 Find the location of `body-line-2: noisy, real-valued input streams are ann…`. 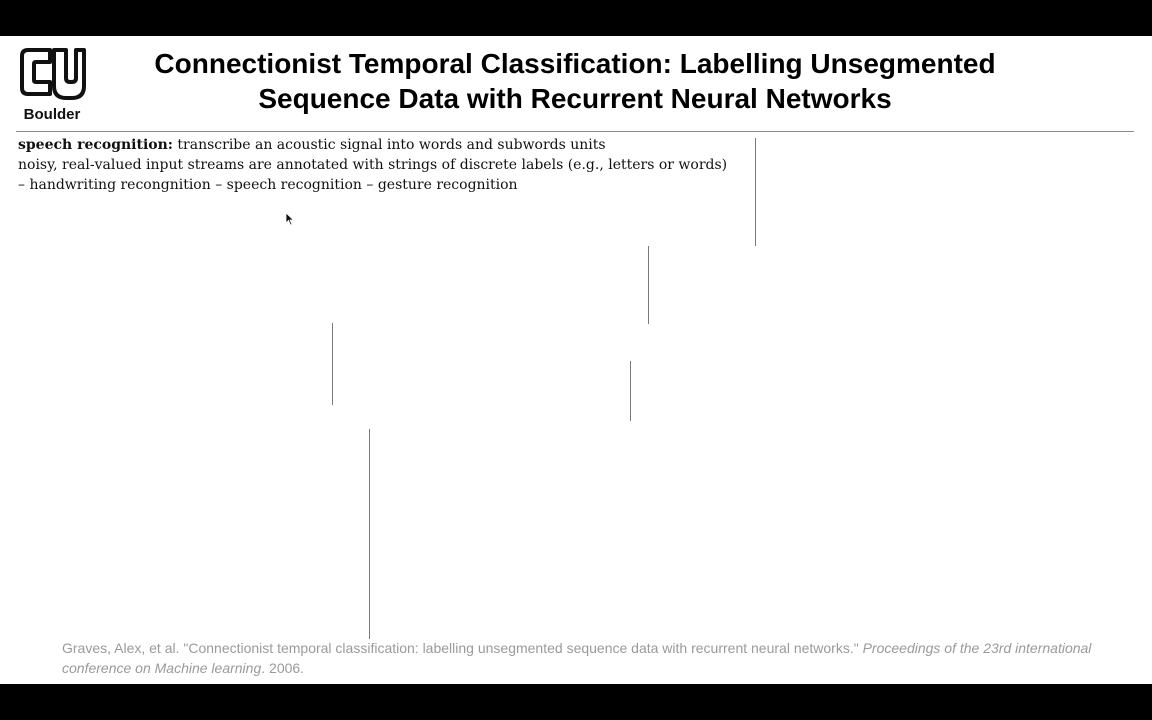

body-line-2: noisy, real-valued input streams are ann… is located at coordinates (373, 165).